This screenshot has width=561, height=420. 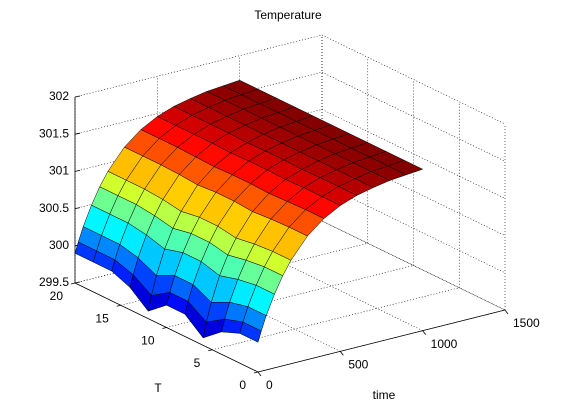 I want to click on x-tick-label: 0, so click(x=269, y=385).